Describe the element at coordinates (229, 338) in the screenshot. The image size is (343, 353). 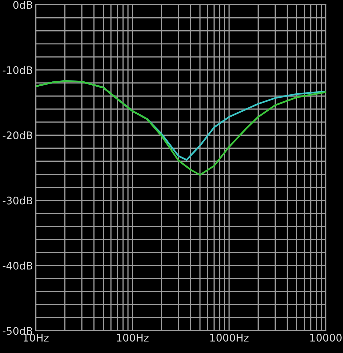
I see `x-tick-label: 1000Hz` at that location.